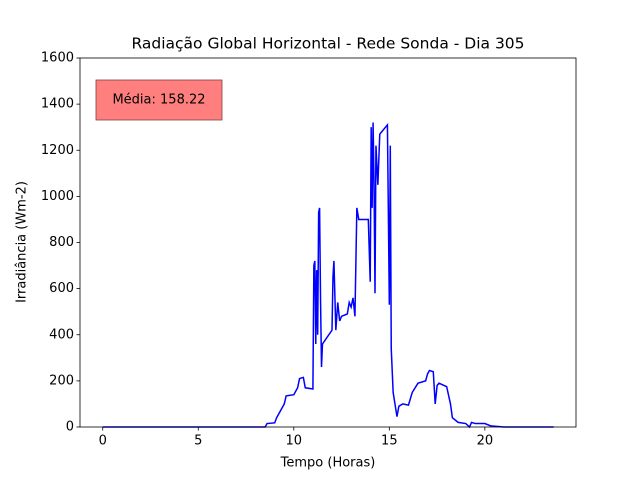 The width and height of the screenshot is (640, 484). Describe the element at coordinates (57, 150) in the screenshot. I see `y-tick-label: 1200` at that location.